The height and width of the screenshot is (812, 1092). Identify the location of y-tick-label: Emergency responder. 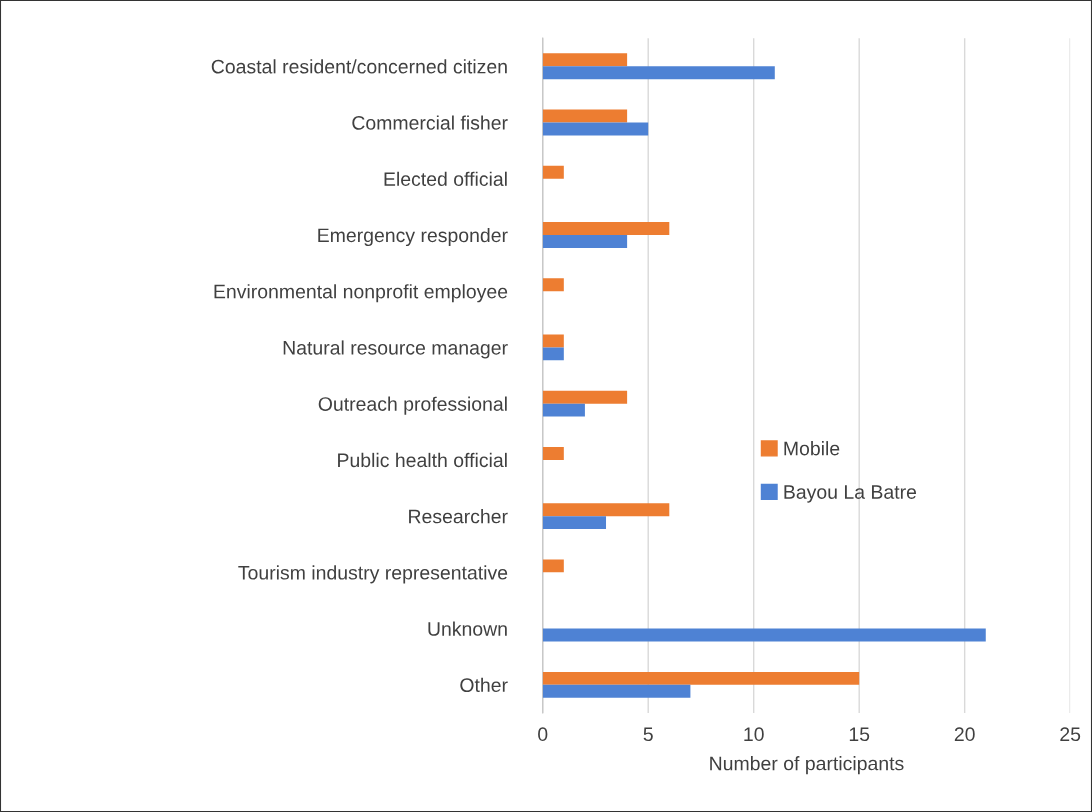
(413, 237).